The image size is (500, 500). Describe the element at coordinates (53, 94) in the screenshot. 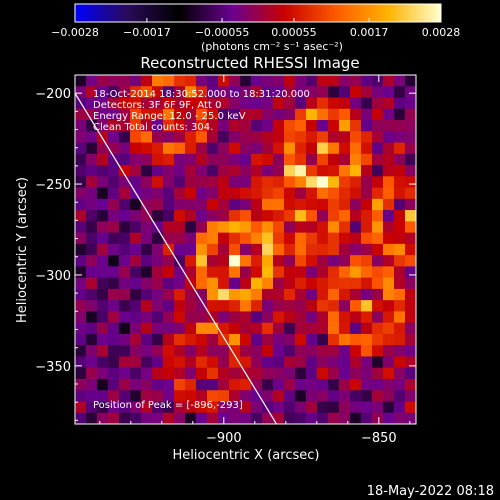

I see `y-tick-label: −200` at that location.